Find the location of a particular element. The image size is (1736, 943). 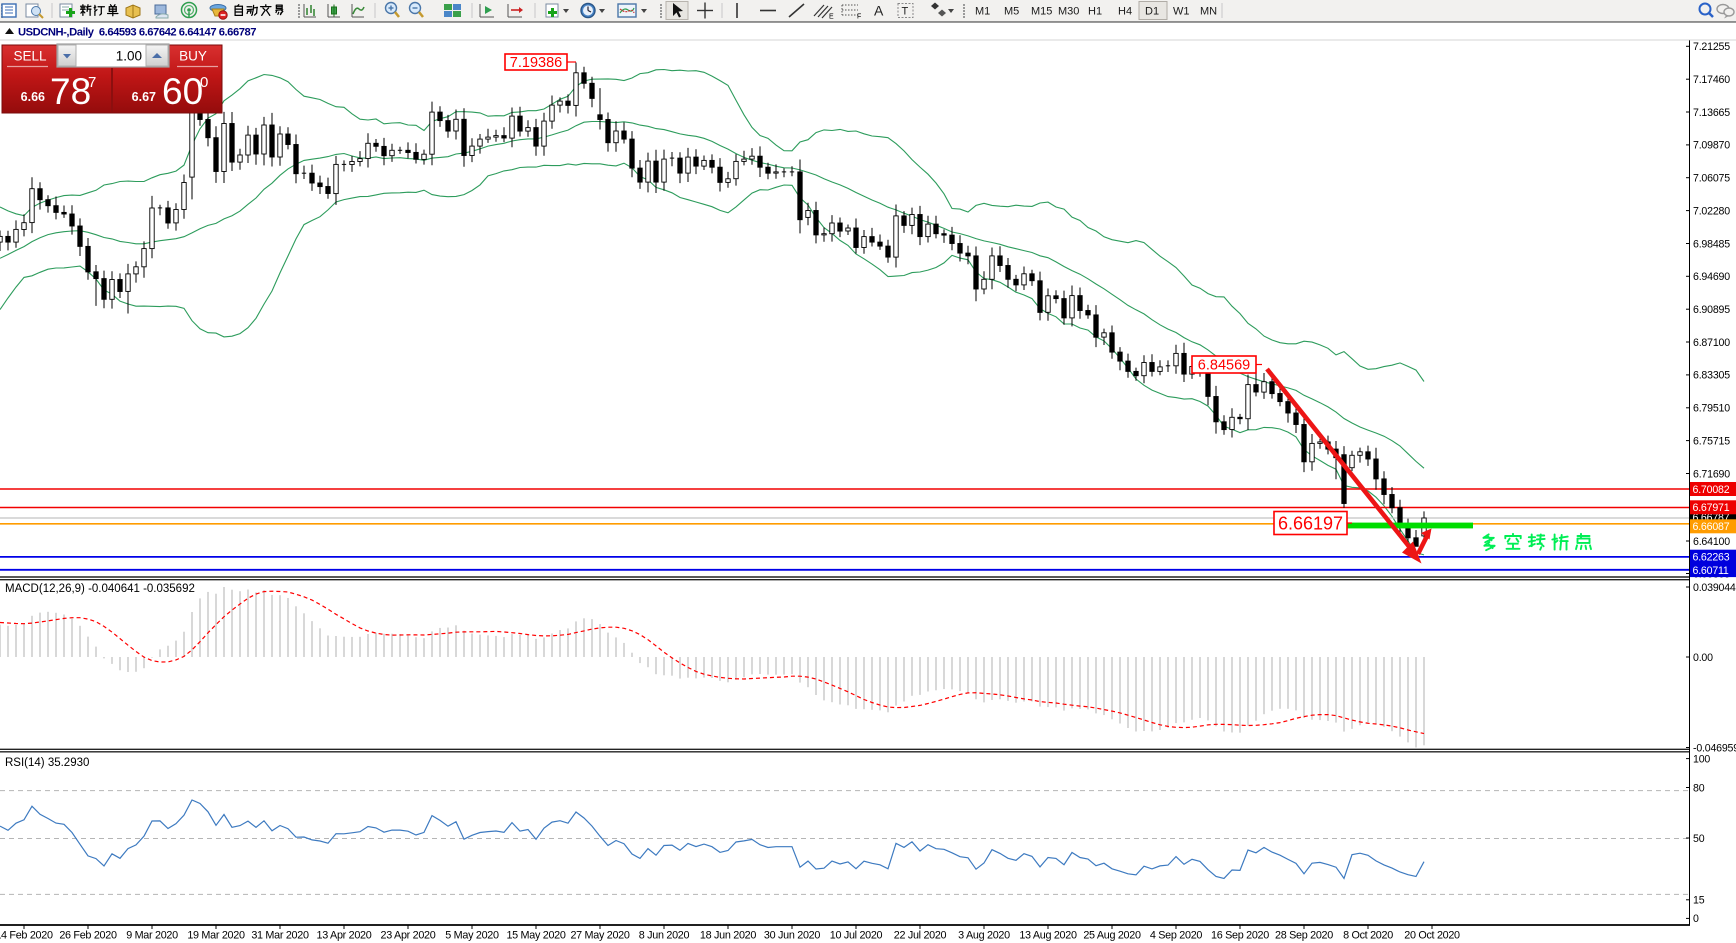

svg-text: 60 is located at coordinates (182, 91).